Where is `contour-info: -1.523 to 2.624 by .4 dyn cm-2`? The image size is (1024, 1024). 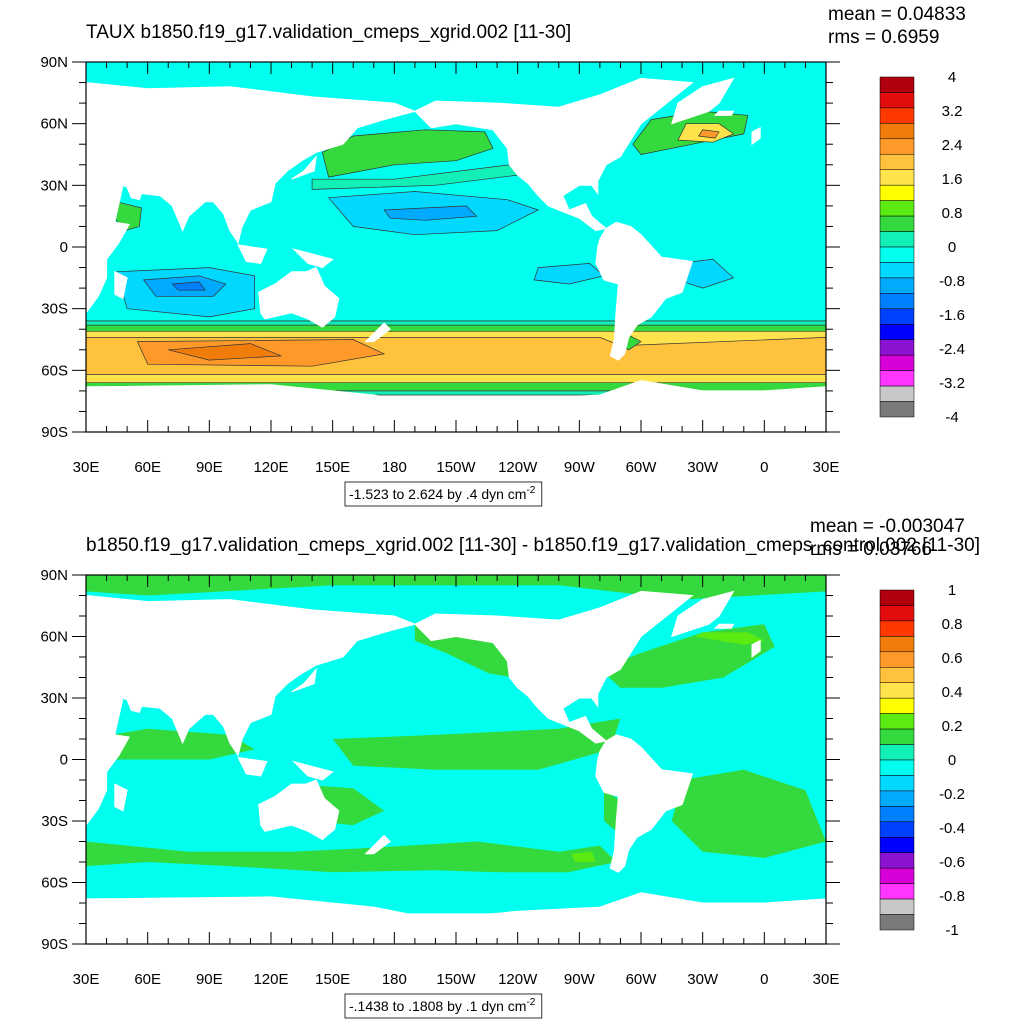
contour-info: -1.523 to 2.624 by .4 dyn cm-2 is located at coordinates (442, 493).